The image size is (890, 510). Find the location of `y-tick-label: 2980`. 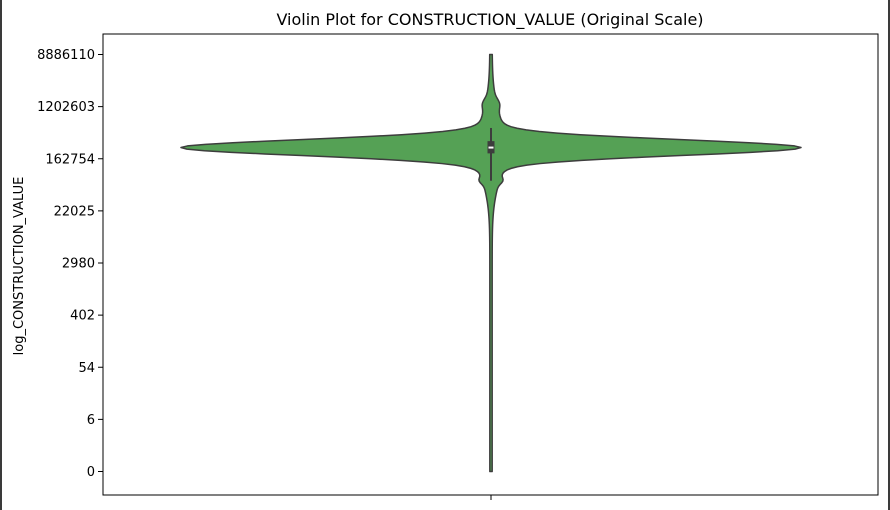

y-tick-label: 2980 is located at coordinates (78, 264).